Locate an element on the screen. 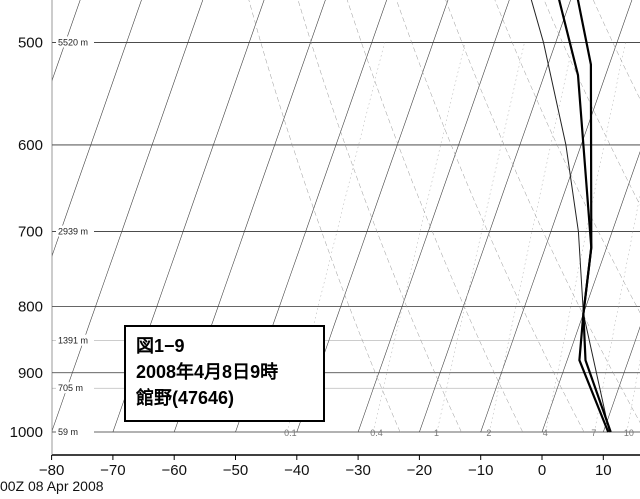  pressure-tick-500: 500 is located at coordinates (30, 42).